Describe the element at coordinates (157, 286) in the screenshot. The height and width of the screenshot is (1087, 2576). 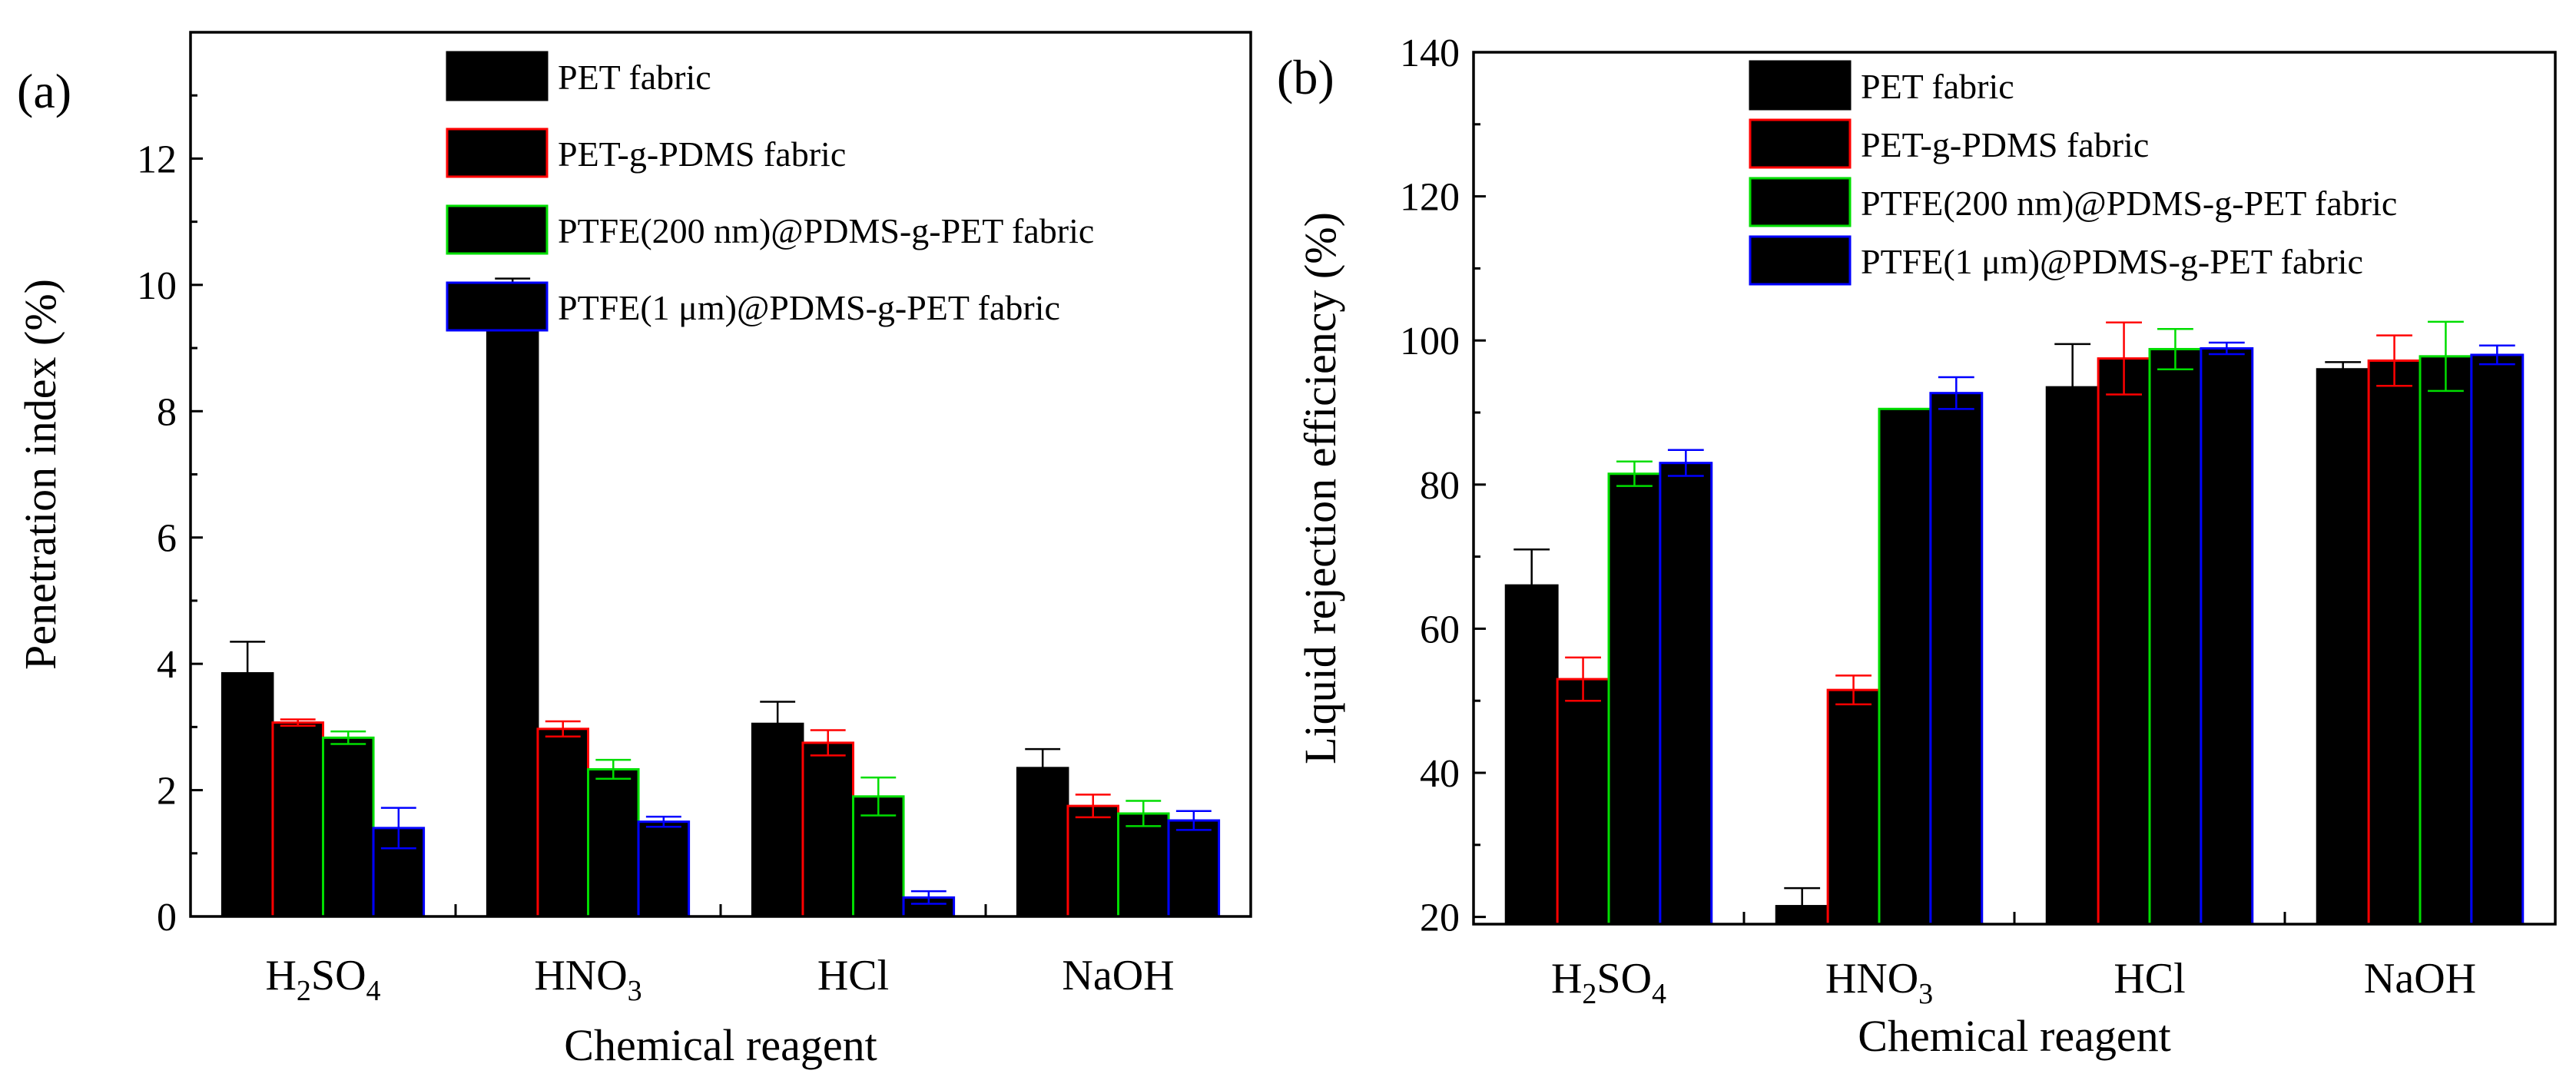
I see `y-tick-label: 10` at that location.